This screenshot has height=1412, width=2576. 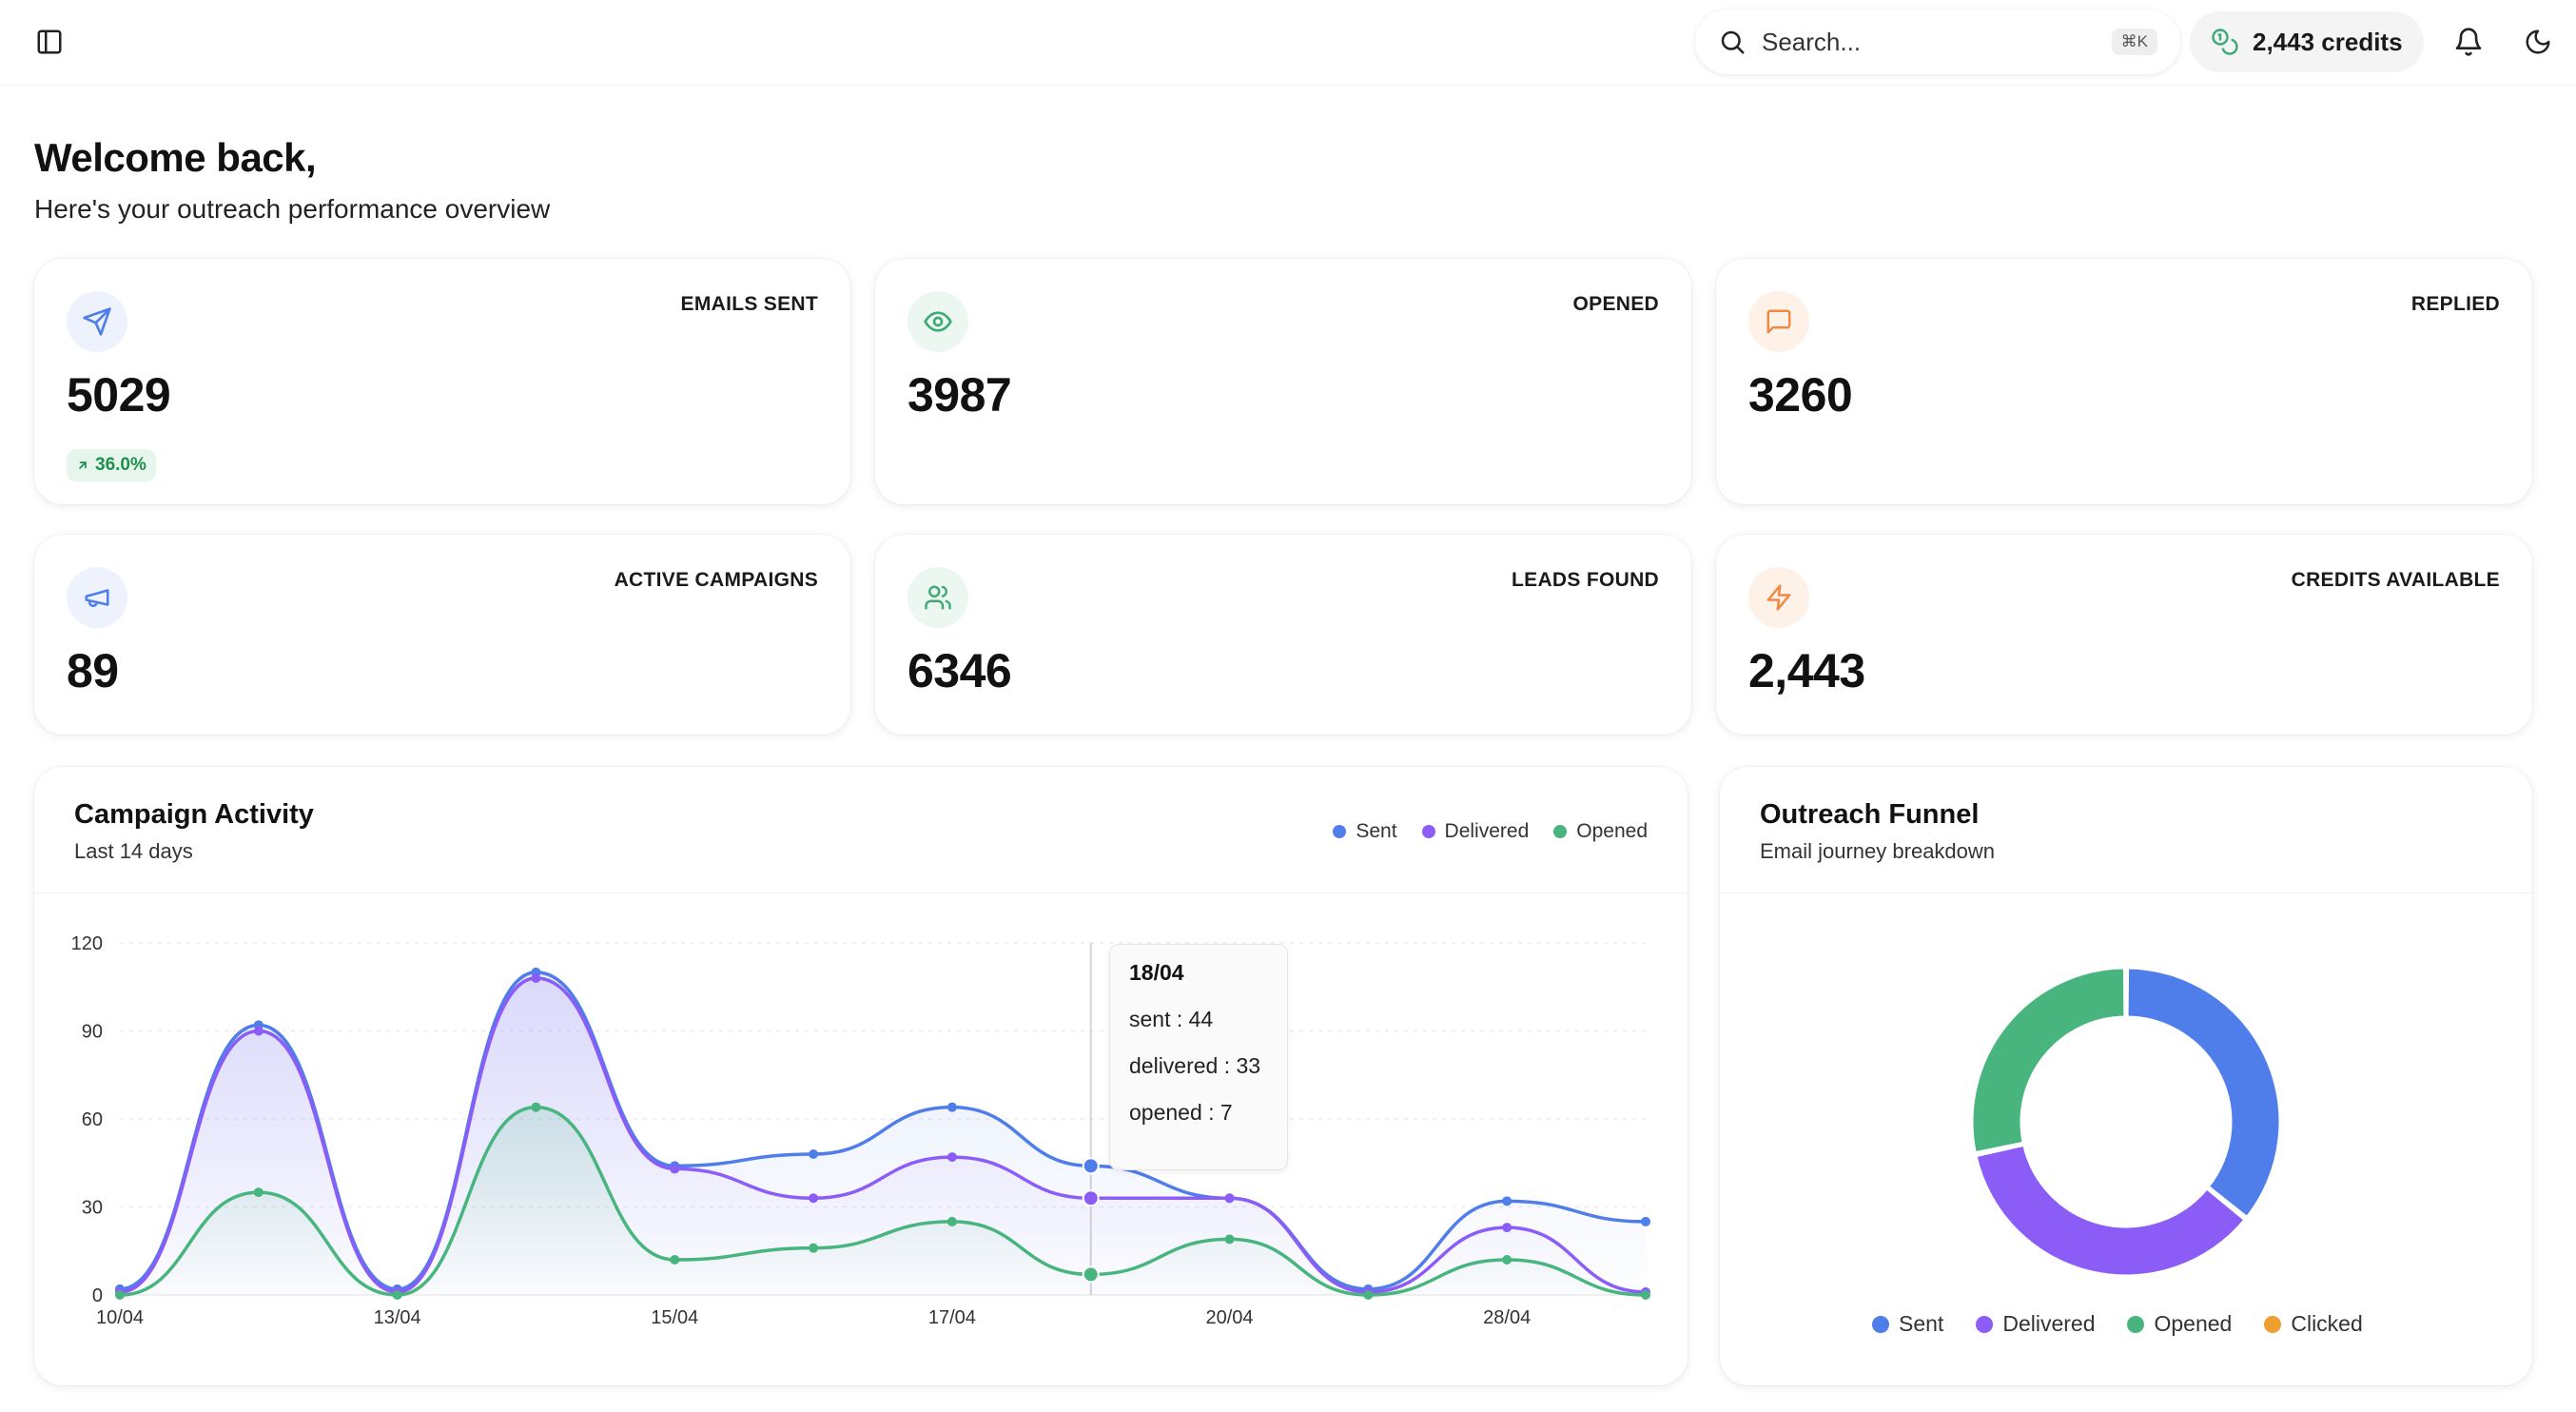 What do you see at coordinates (83, 465) in the screenshot?
I see `arrow-up-right-icon` at bounding box center [83, 465].